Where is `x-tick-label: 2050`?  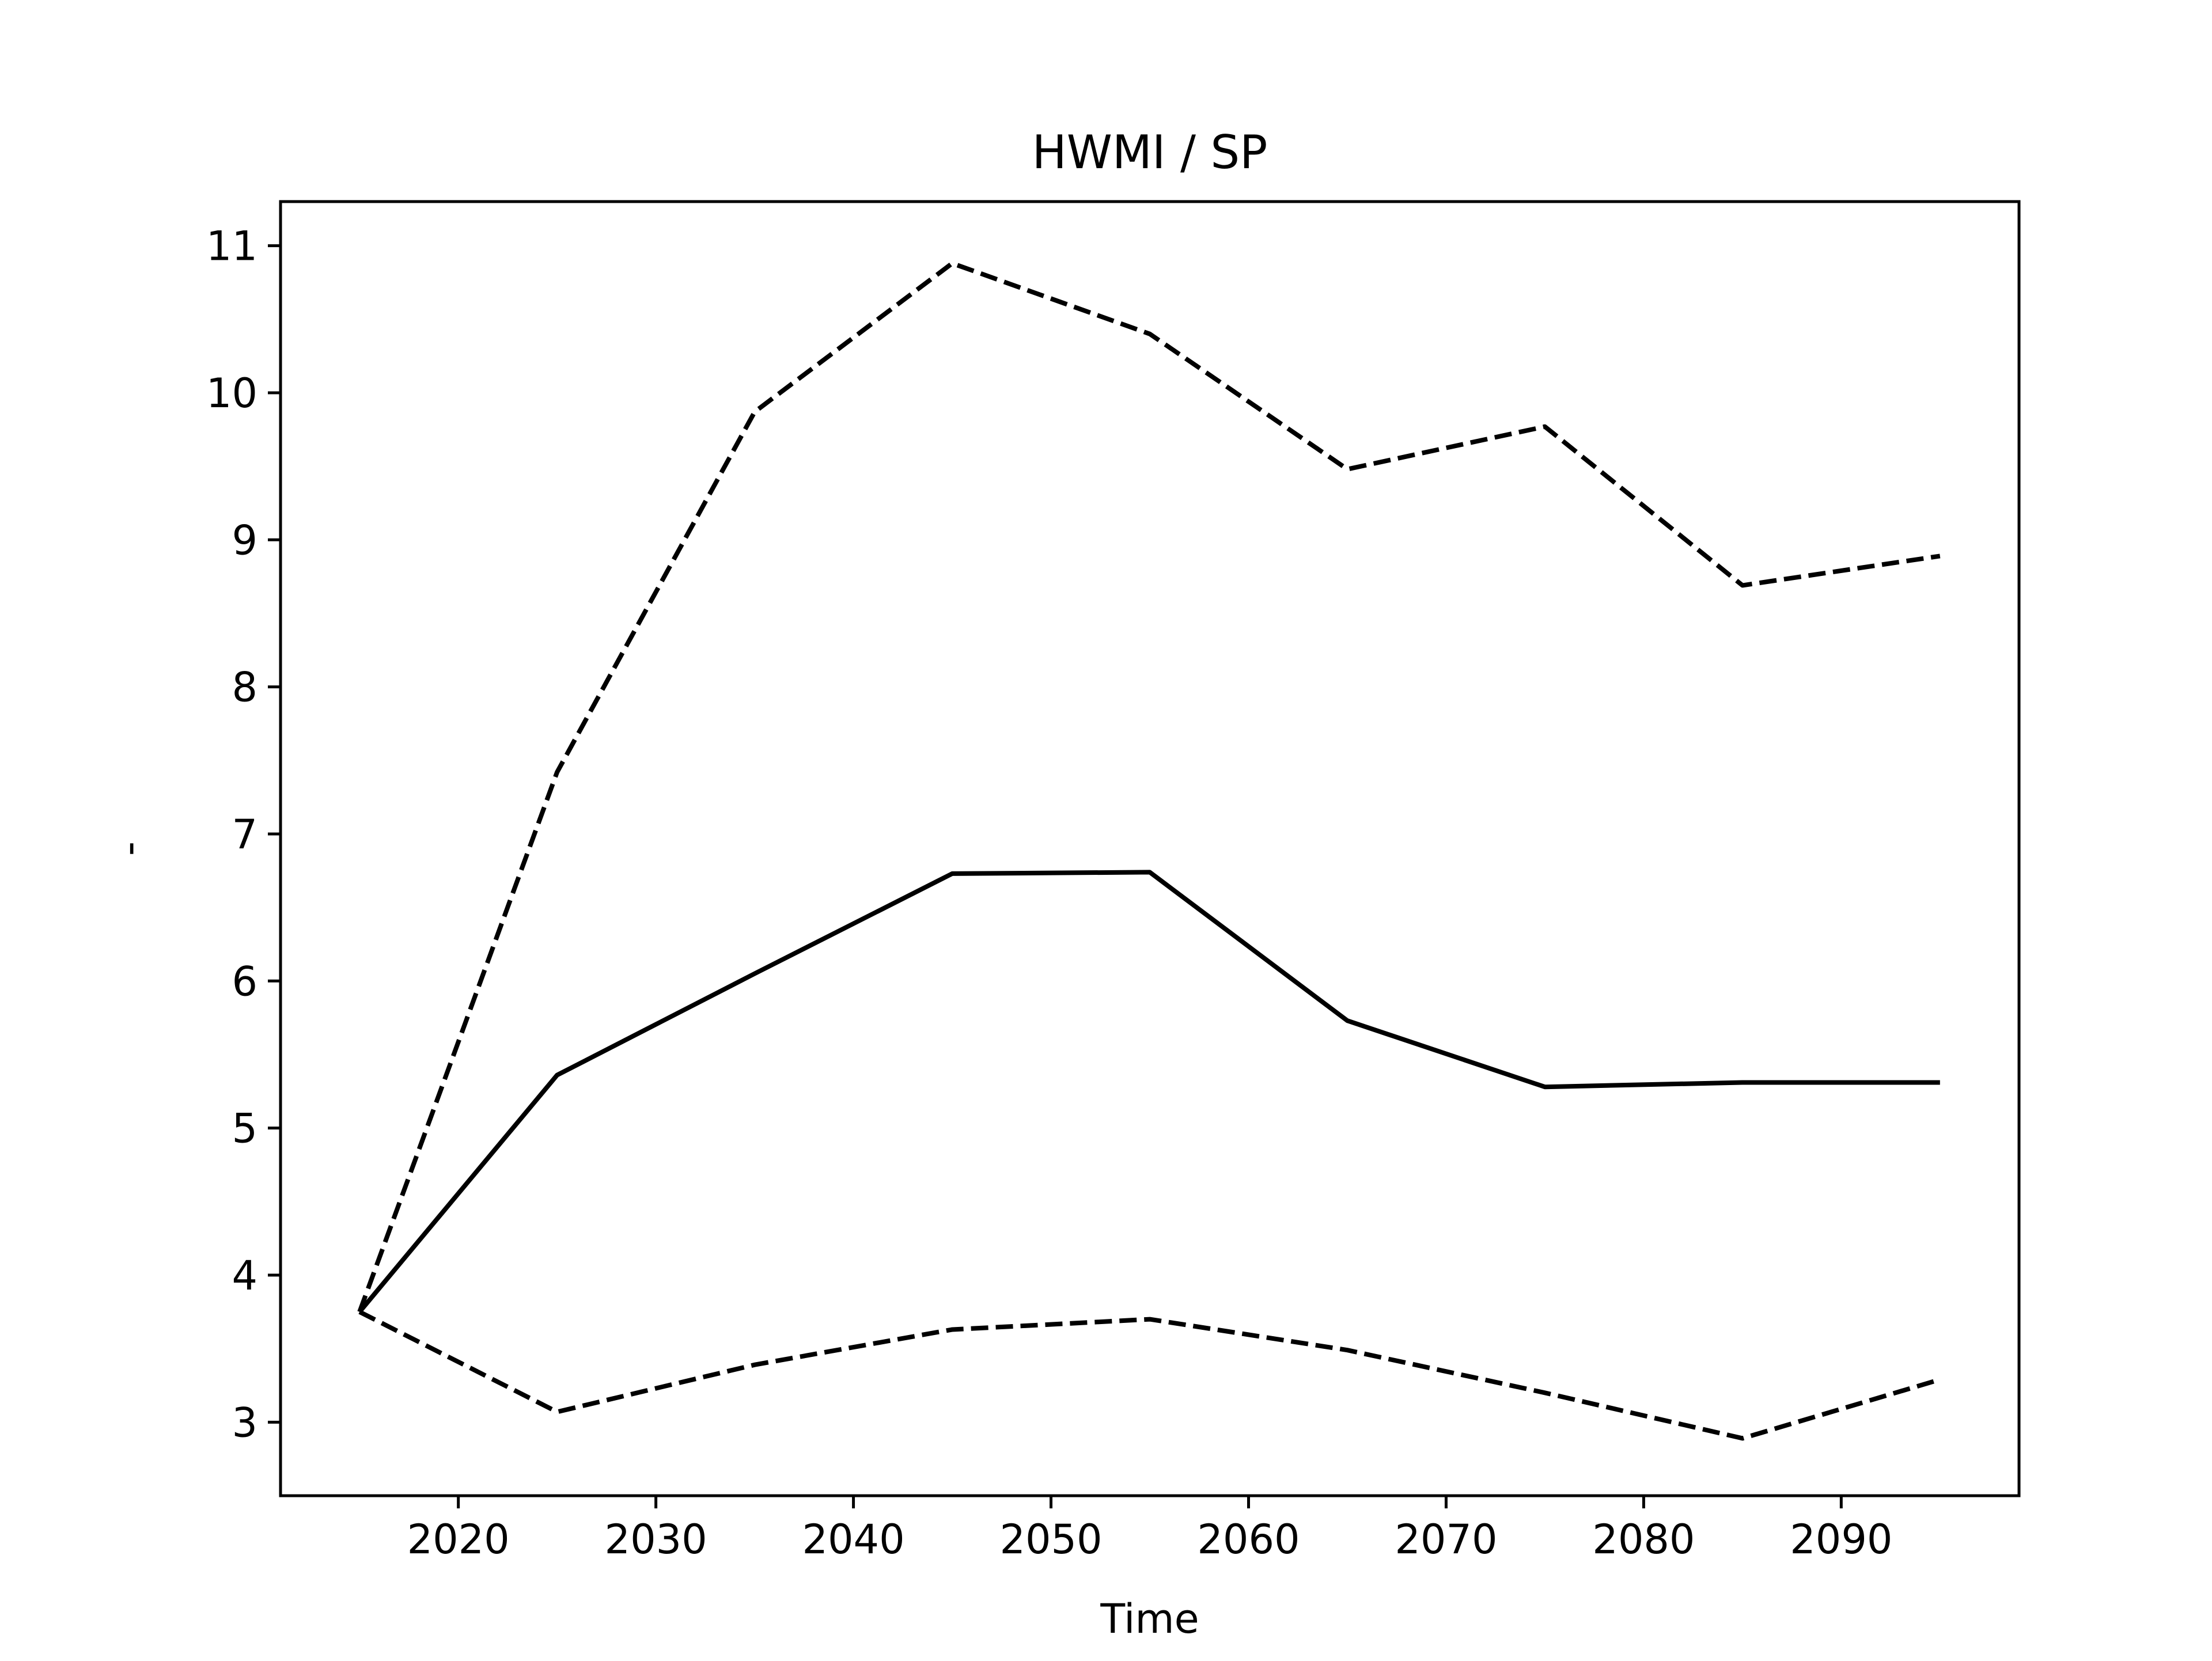 x-tick-label: 2050 is located at coordinates (1050, 1539).